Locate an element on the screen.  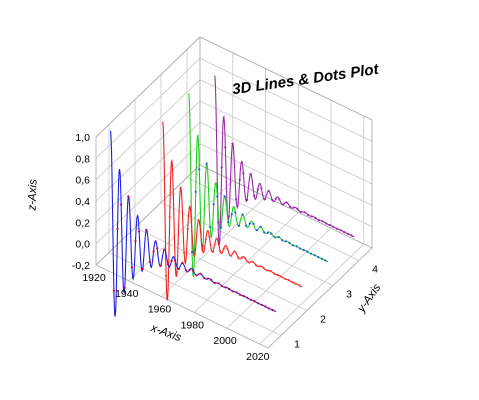
series-line-y4 is located at coordinates (284, 160).